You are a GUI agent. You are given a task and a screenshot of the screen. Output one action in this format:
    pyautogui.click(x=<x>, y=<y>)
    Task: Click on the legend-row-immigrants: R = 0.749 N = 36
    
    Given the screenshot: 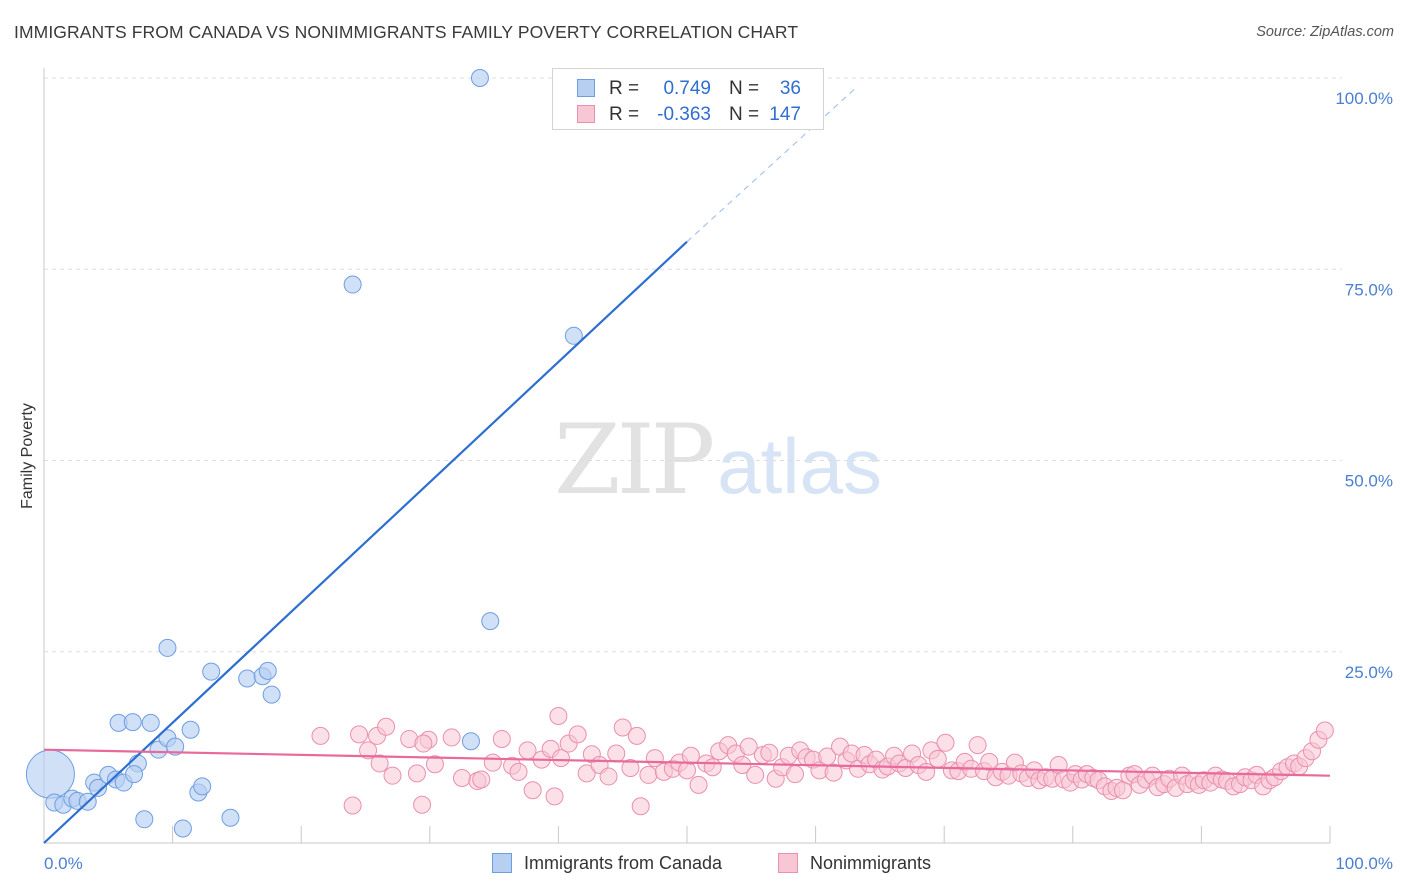 What is the action you would take?
    pyautogui.click(x=688, y=88)
    